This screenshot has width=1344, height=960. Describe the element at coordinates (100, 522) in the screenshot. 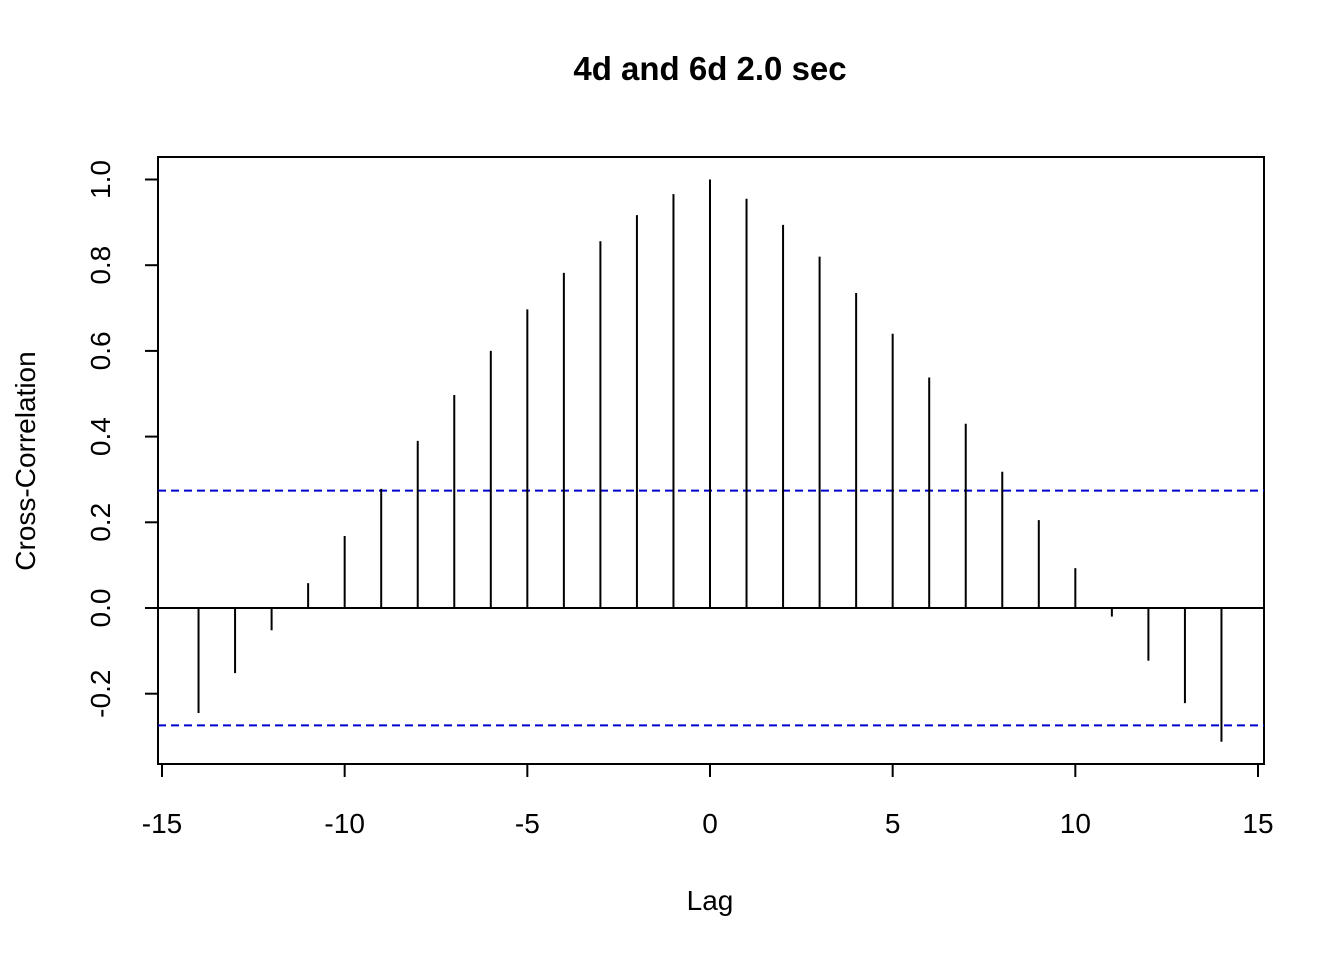

I see `y-tick-label: 0.2` at that location.